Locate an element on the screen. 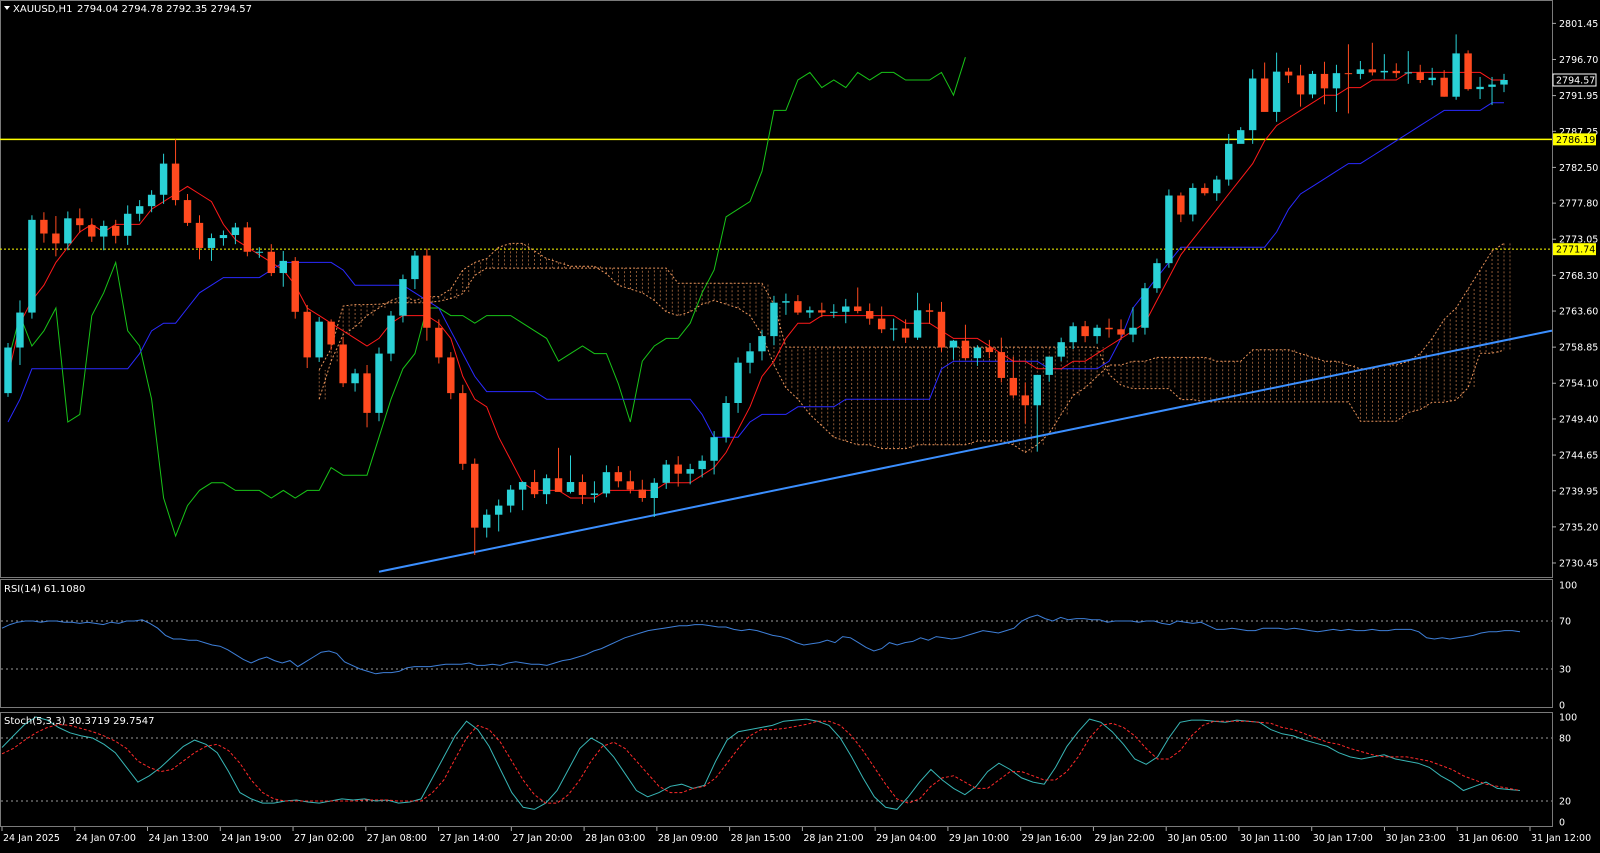  price-tick-label: 2730.45 is located at coordinates (1578, 563).